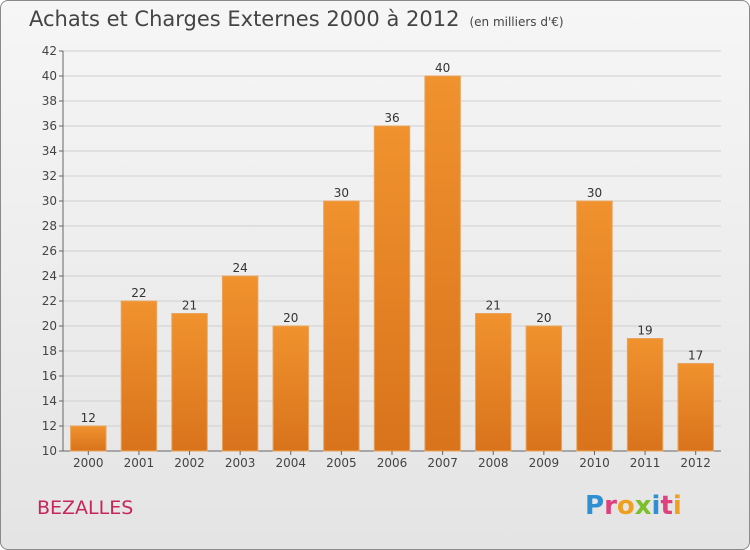  I want to click on proxiti-logo: Proxiti, so click(633, 506).